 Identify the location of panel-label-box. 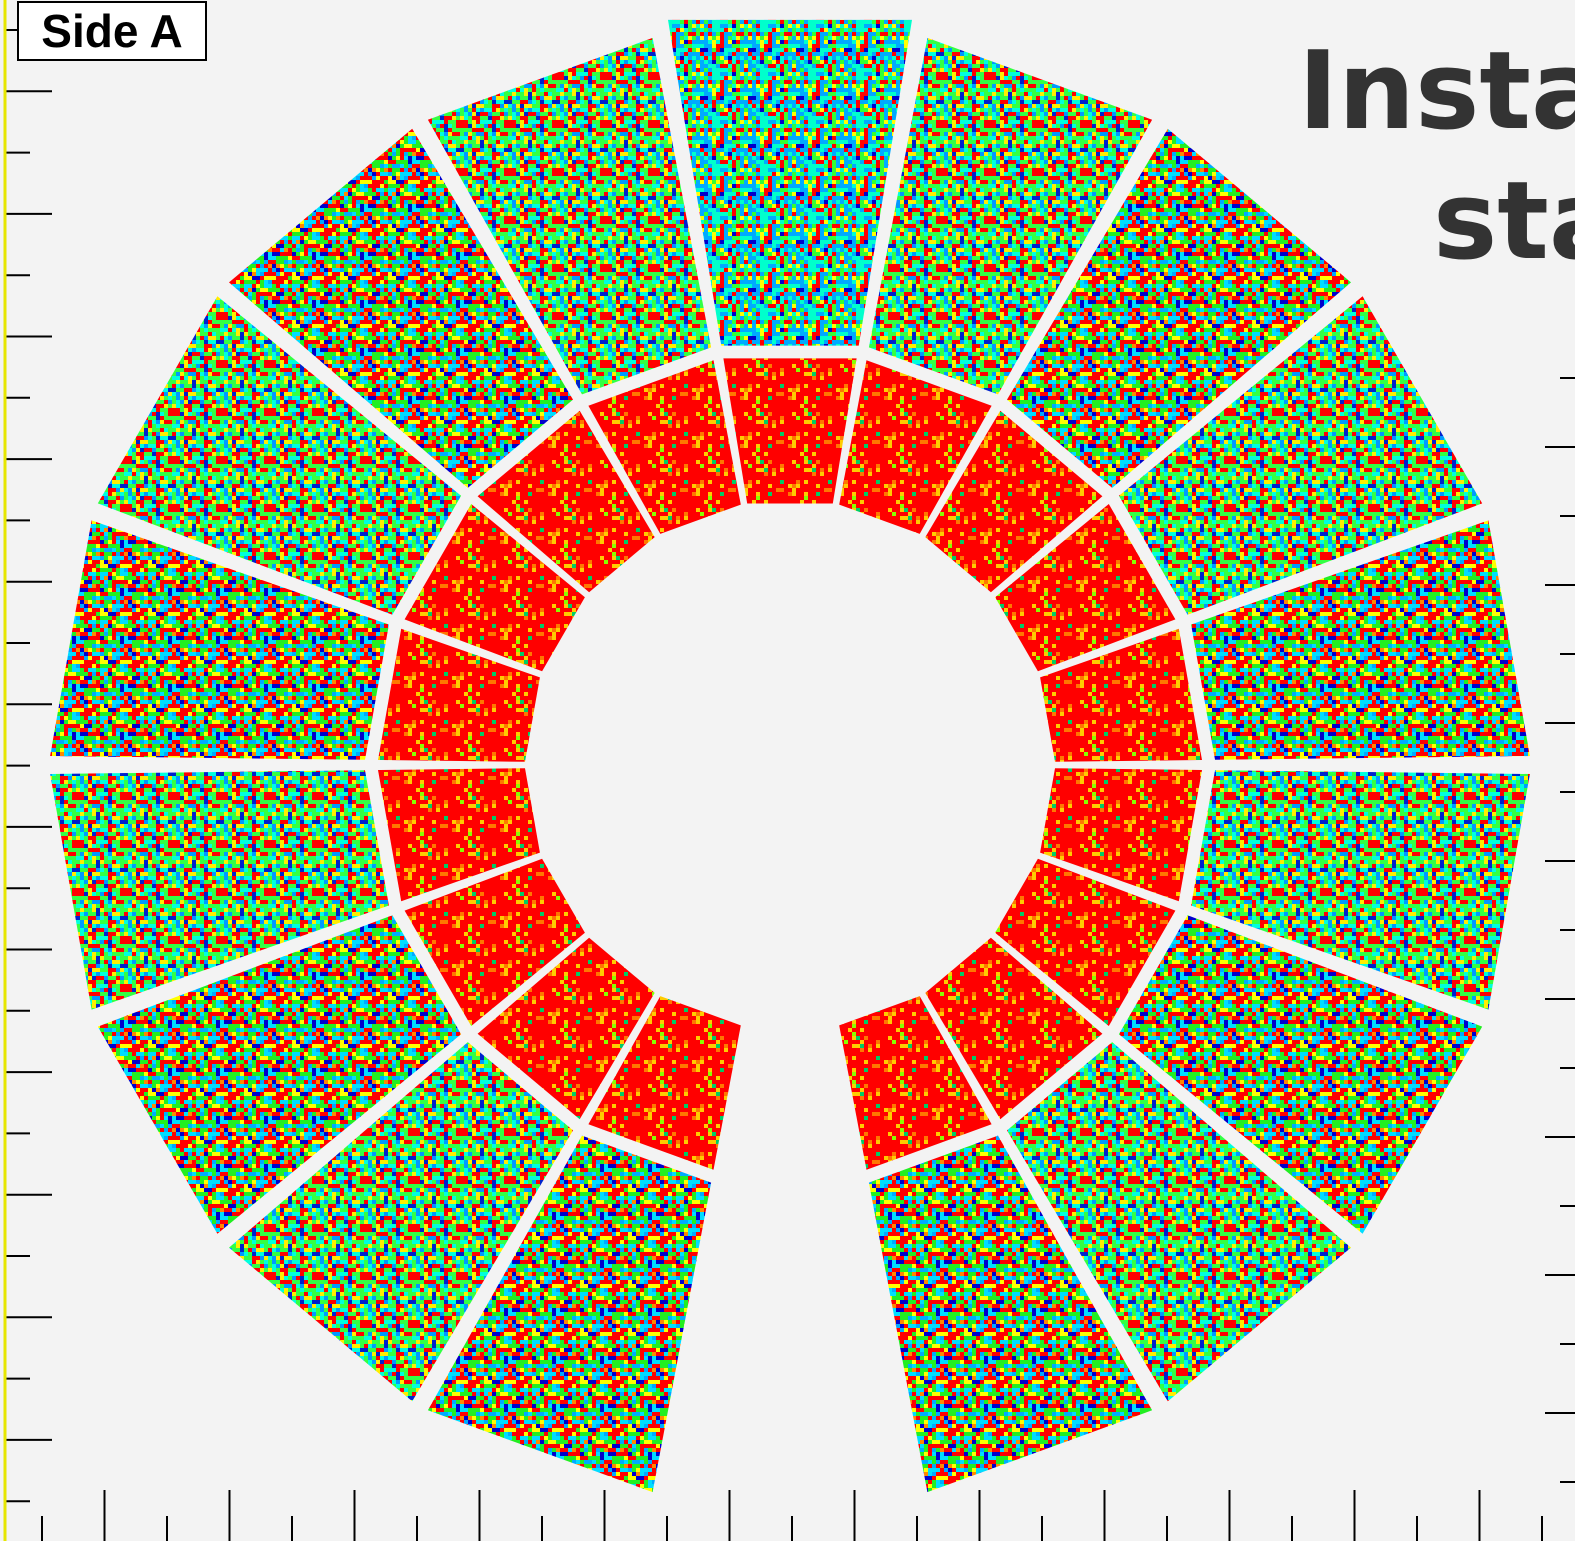
(112, 31).